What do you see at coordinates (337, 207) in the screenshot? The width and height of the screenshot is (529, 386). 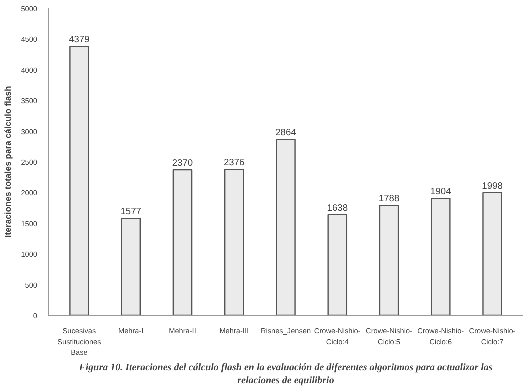 I see `data-label: 1638` at bounding box center [337, 207].